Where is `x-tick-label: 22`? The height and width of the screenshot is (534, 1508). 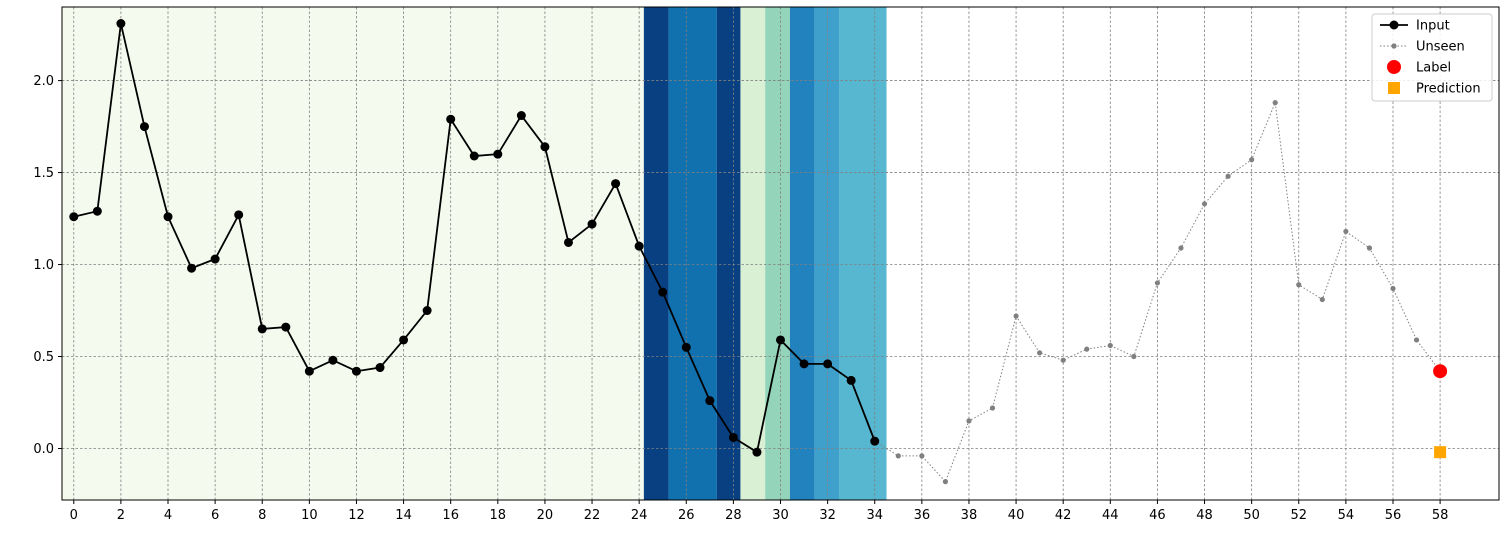
x-tick-label: 22 is located at coordinates (592, 515).